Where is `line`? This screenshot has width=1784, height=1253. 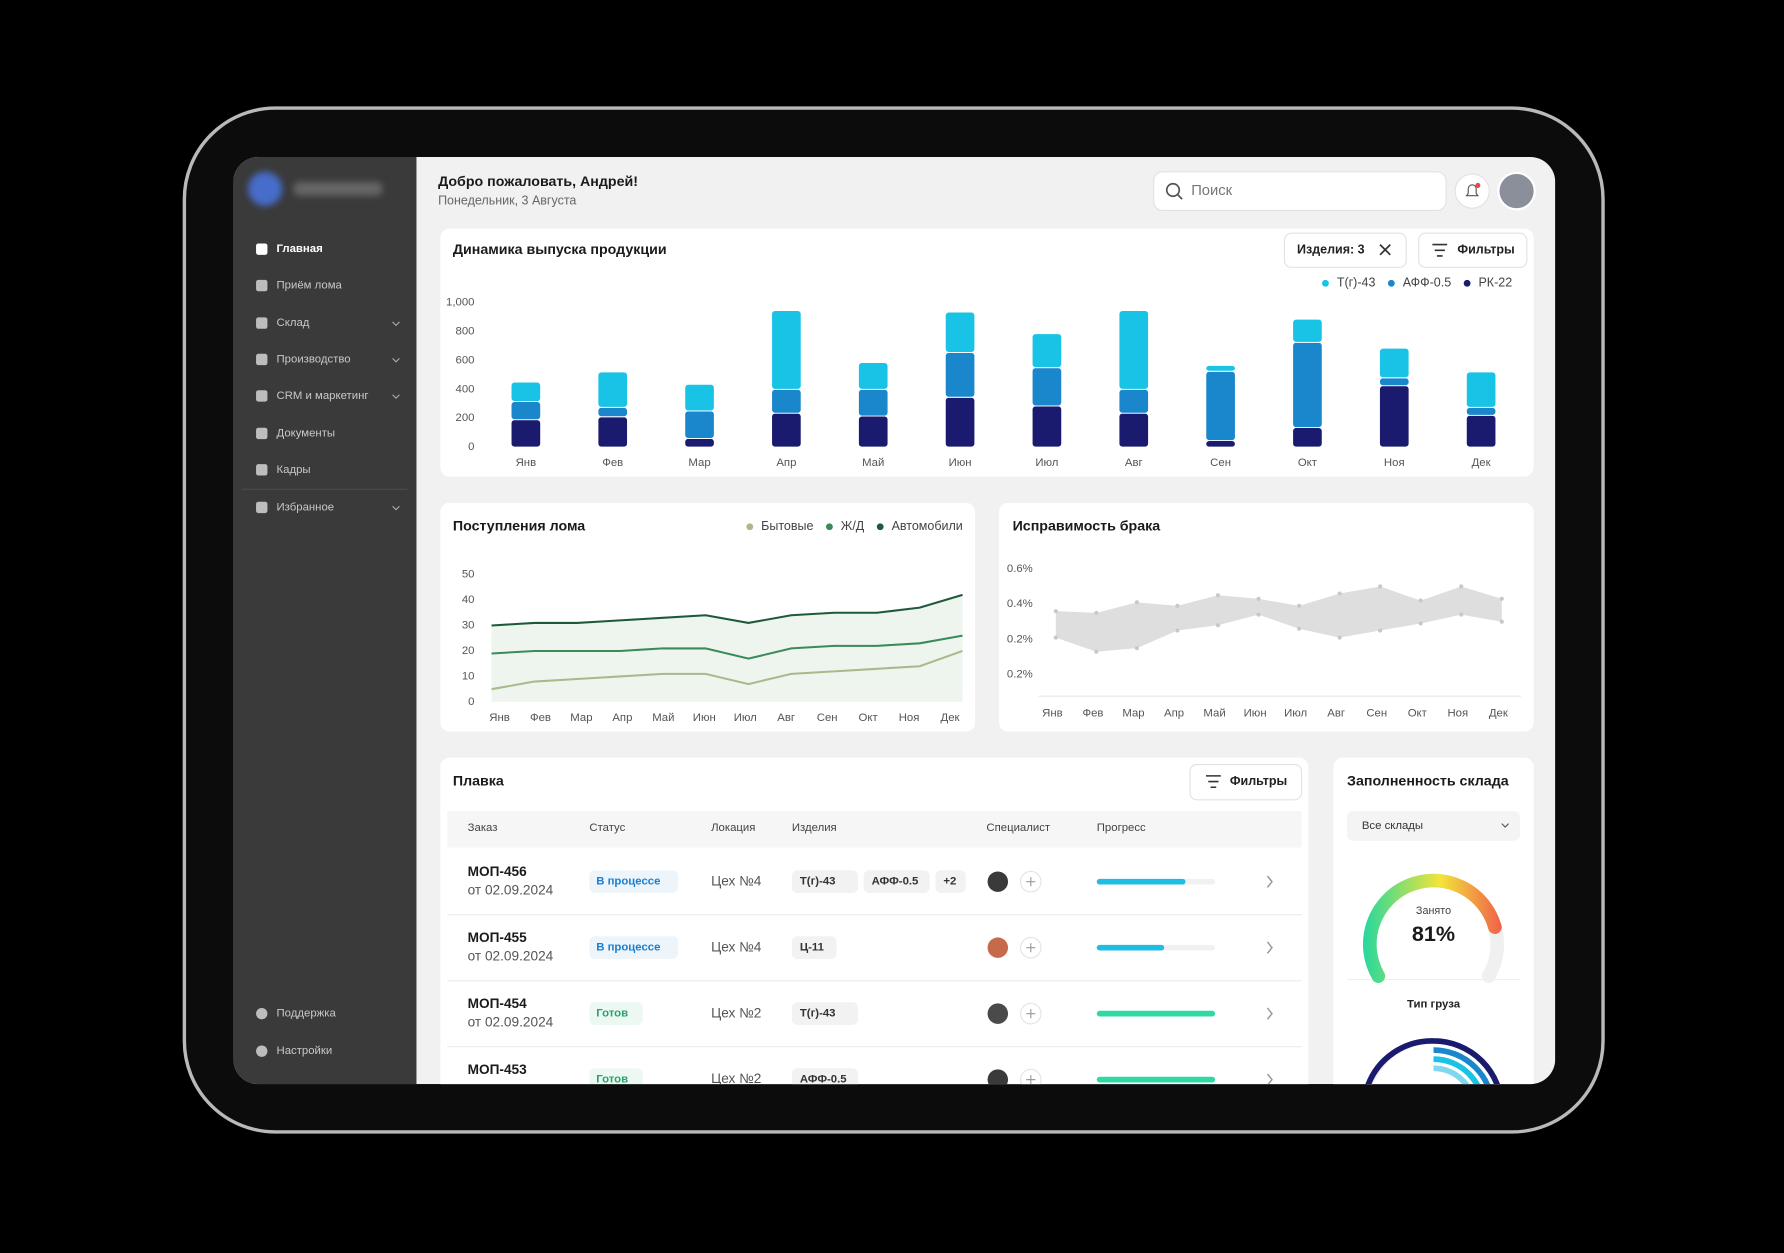
line is located at coordinates (727, 610).